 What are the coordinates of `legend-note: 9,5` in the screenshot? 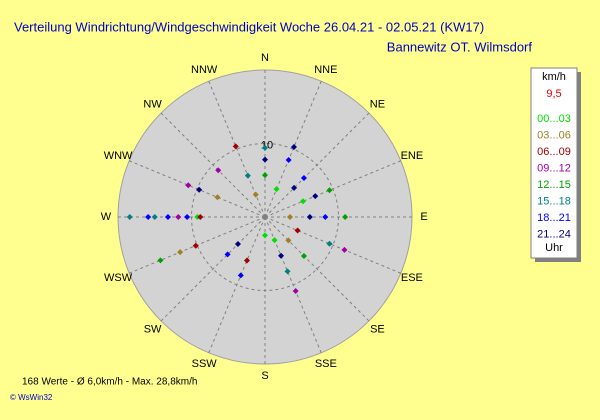 It's located at (553, 94).